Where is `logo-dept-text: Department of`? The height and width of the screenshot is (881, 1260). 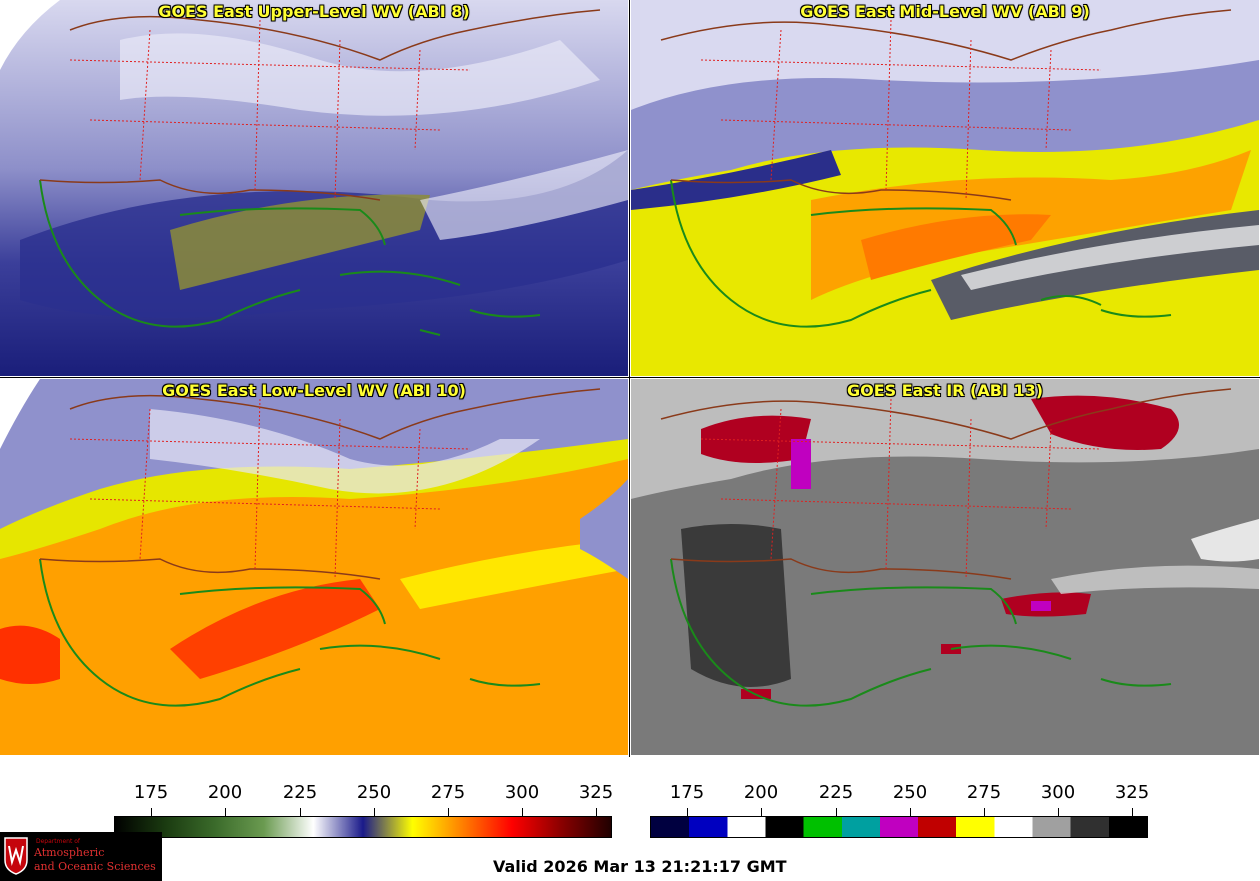 logo-dept-text: Department of is located at coordinates (58, 841).